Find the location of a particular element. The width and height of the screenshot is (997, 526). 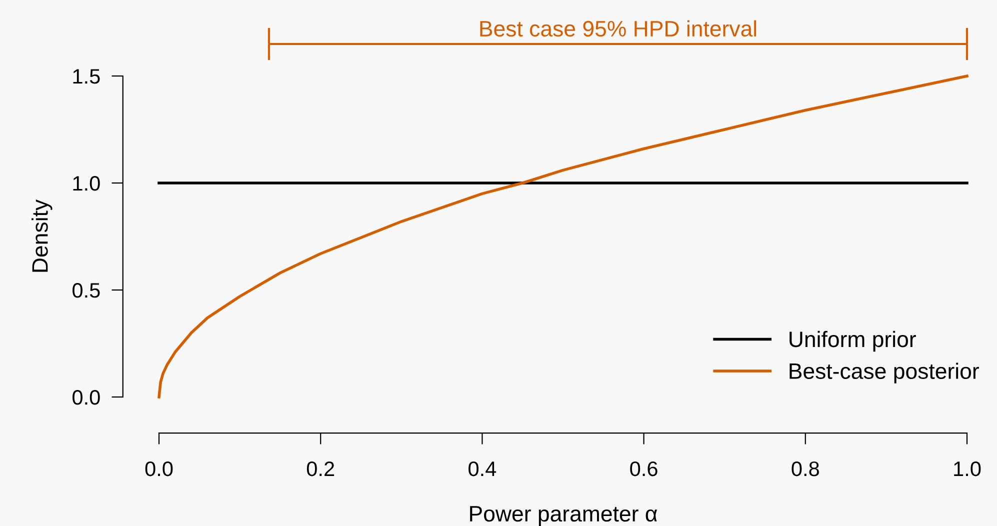

x-tick-label: 0.8 is located at coordinates (805, 468).